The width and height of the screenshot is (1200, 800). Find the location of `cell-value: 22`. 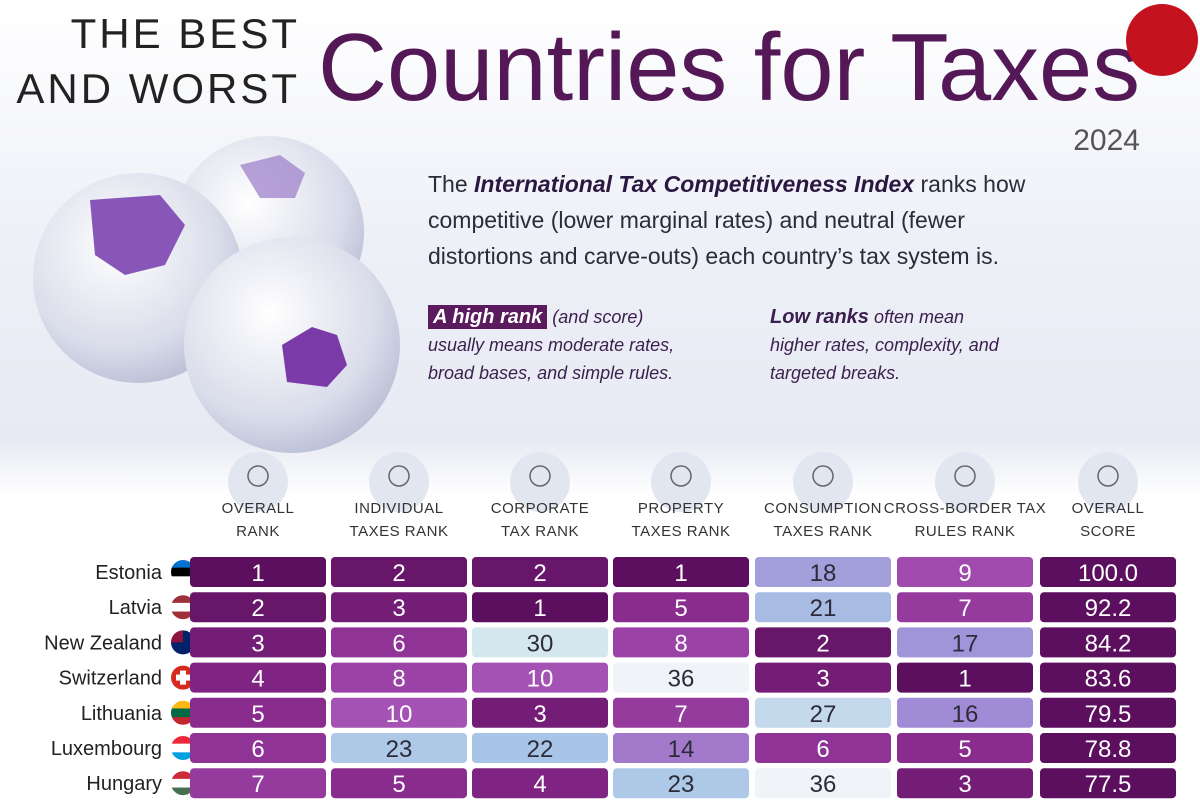

cell-value: 22 is located at coordinates (540, 749).